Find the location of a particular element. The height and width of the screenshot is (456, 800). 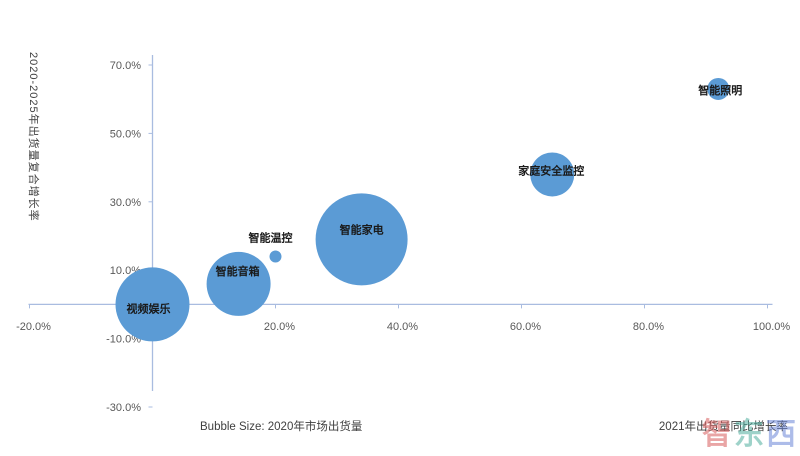

x-axis-title: 2021年出货量同比增长率 is located at coordinates (723, 427).